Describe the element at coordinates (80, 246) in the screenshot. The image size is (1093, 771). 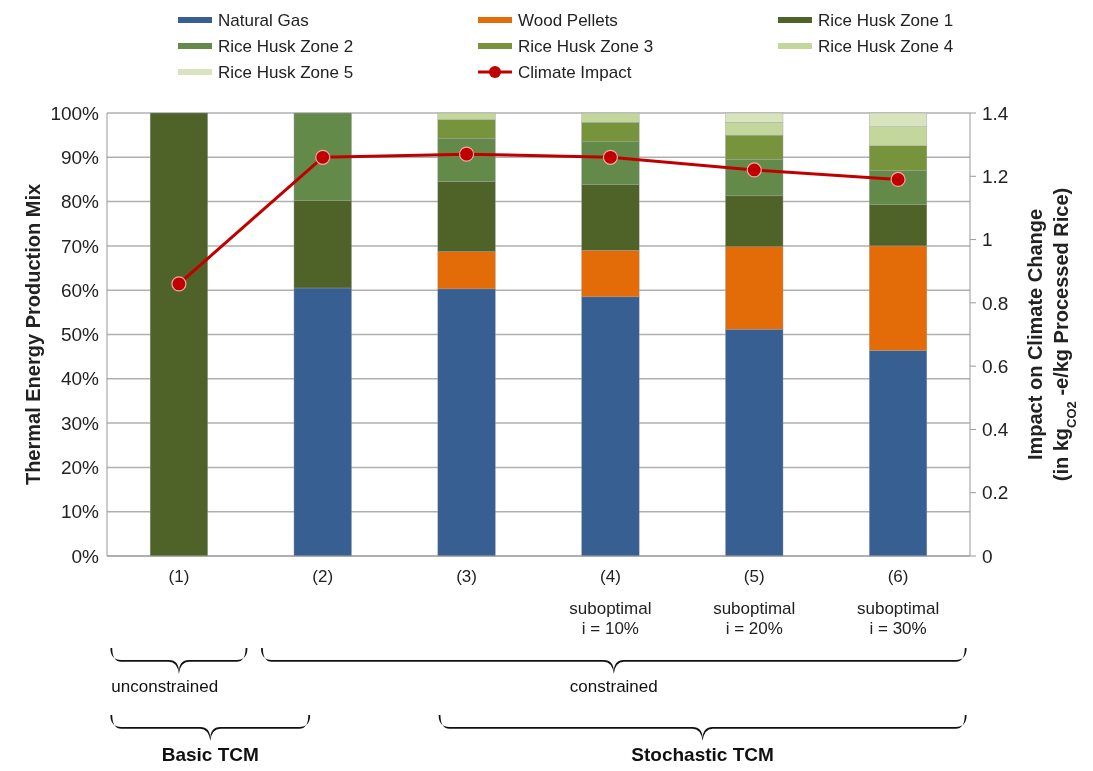
I see `y-tick-label: 70%` at that location.